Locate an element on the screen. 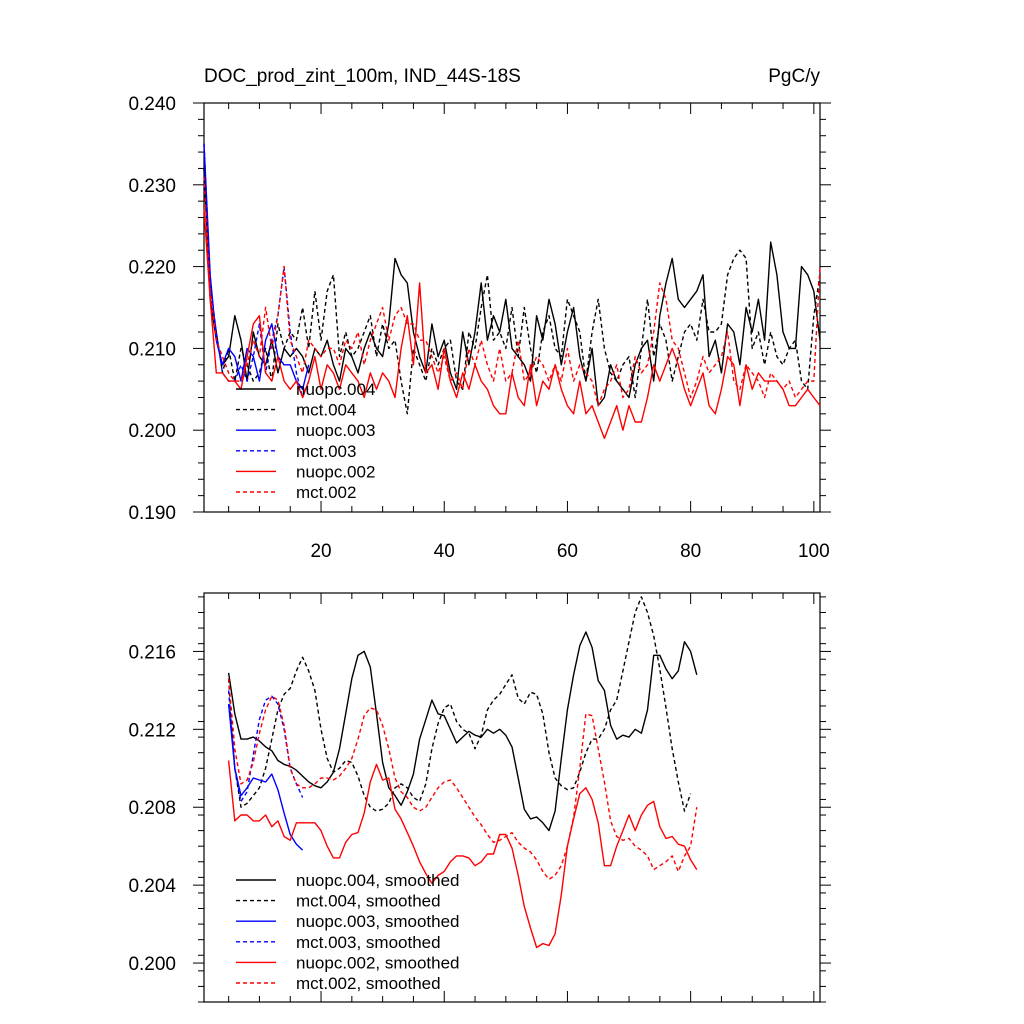 This screenshot has width=1024, height=1024. p1-legend-label-nuopc-002: nuopc.002 is located at coordinates (335, 471).